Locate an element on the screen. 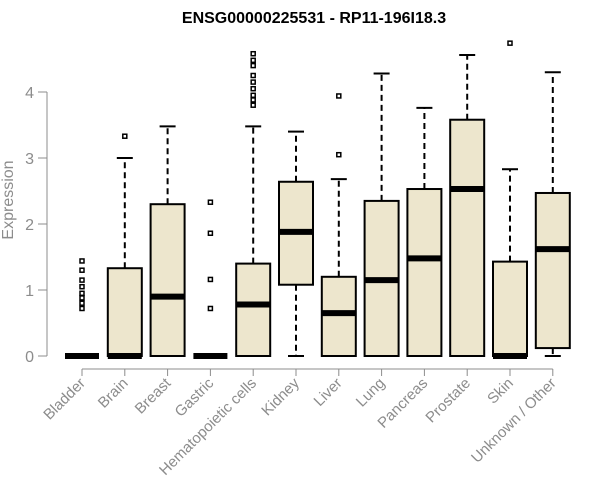 The height and width of the screenshot is (500, 600). x-tick-label: Brain is located at coordinates (113, 393).